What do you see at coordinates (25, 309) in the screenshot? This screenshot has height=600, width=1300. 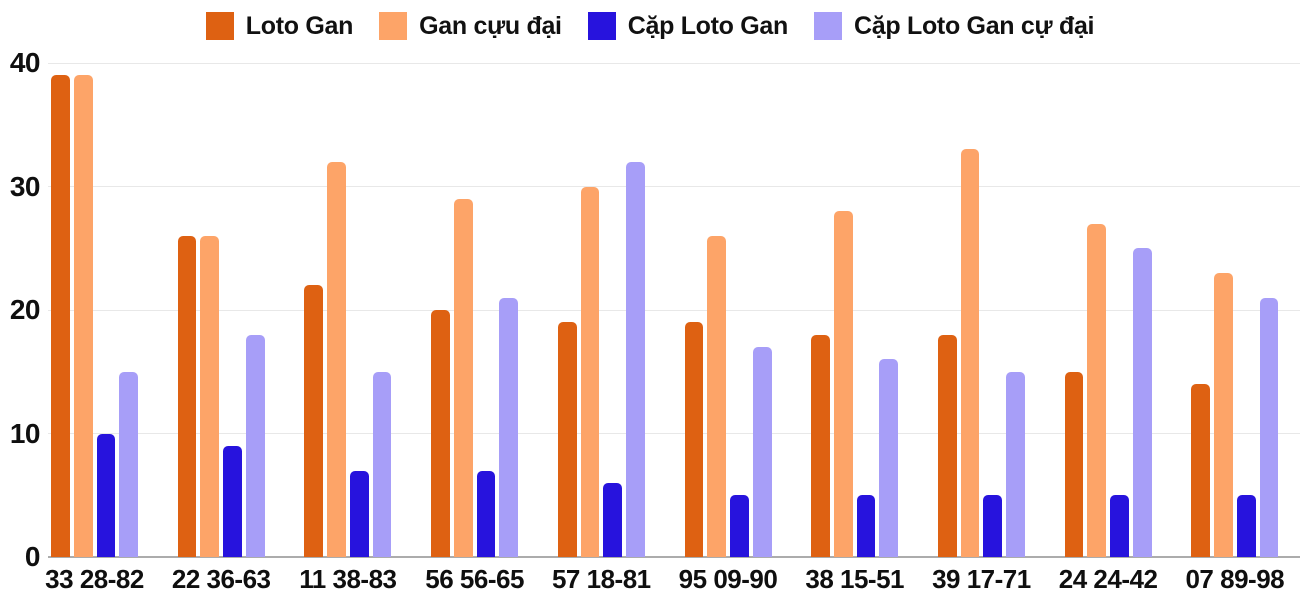 I see `y-axis-label: 20` at bounding box center [25, 309].